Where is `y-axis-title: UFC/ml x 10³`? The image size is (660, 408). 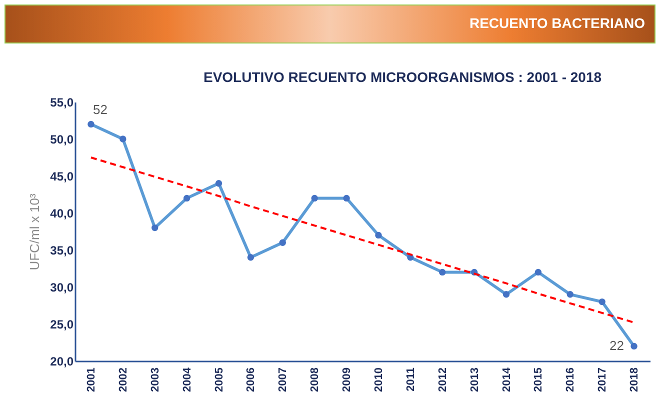 y-axis-title: UFC/ml x 10³ is located at coordinates (34, 231).